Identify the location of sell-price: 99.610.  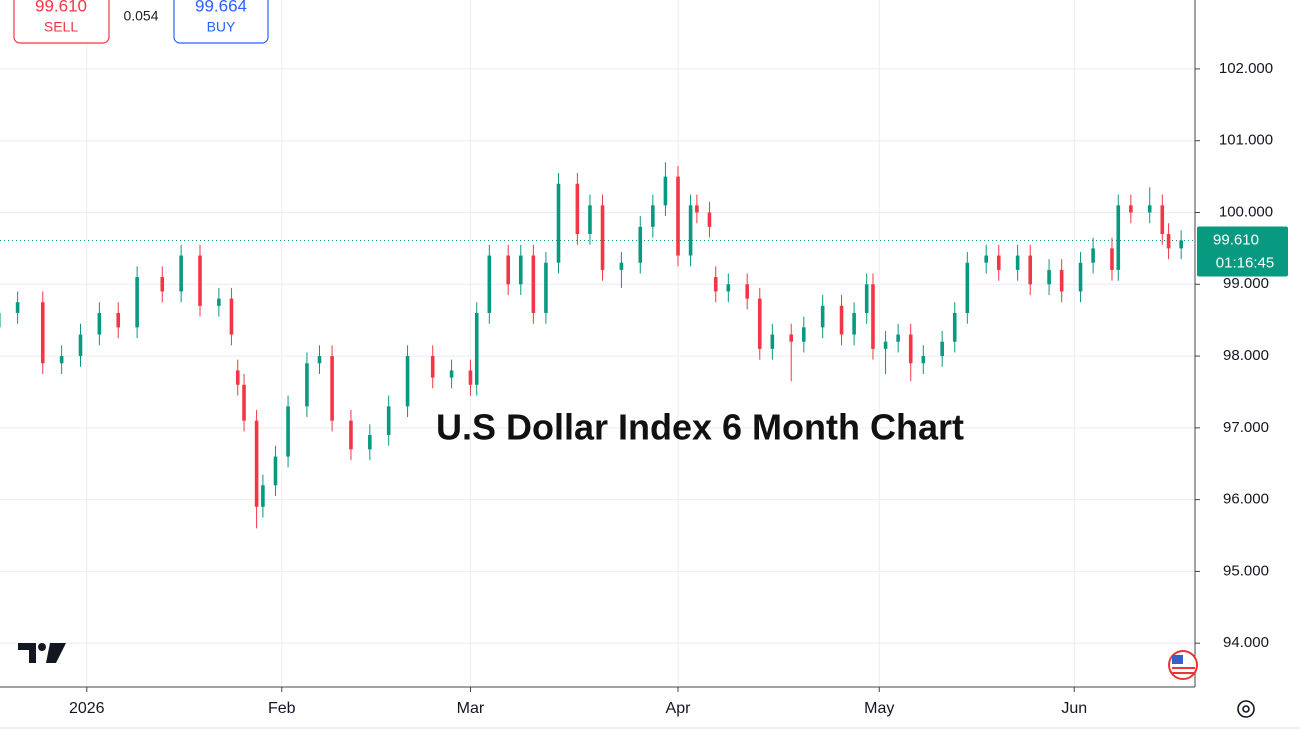
(61, 7).